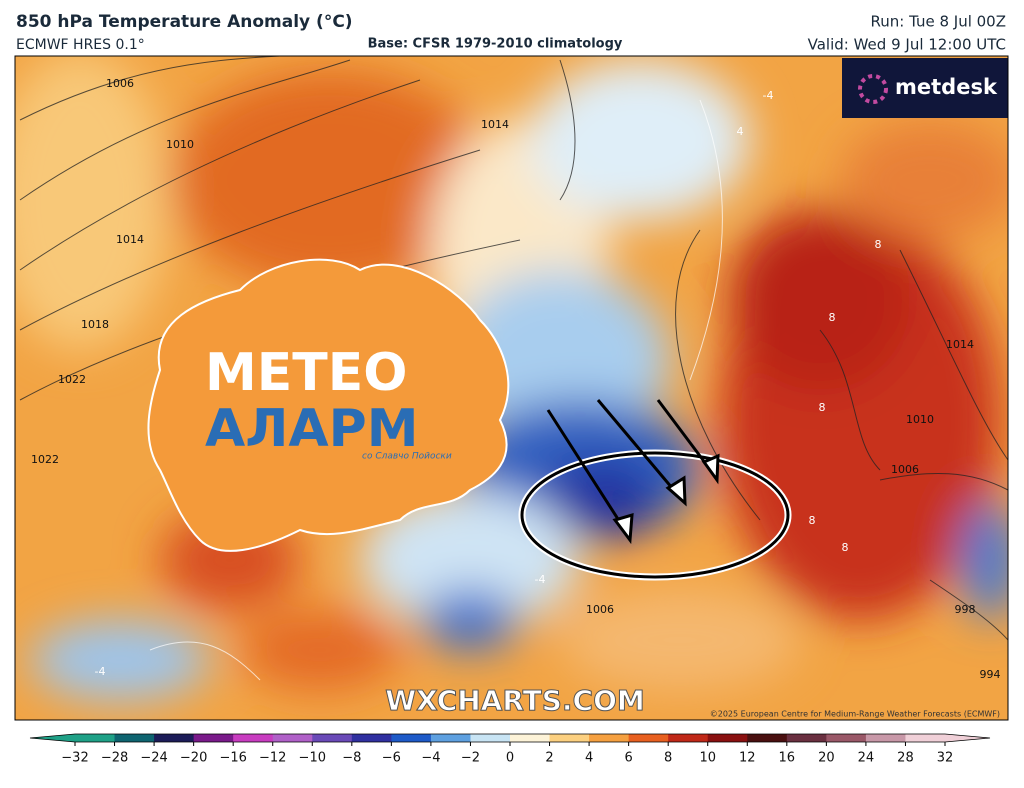 The height and width of the screenshot is (788, 1024). Describe the element at coordinates (967, 738) in the screenshot. I see `colorbar-extend-high` at that location.